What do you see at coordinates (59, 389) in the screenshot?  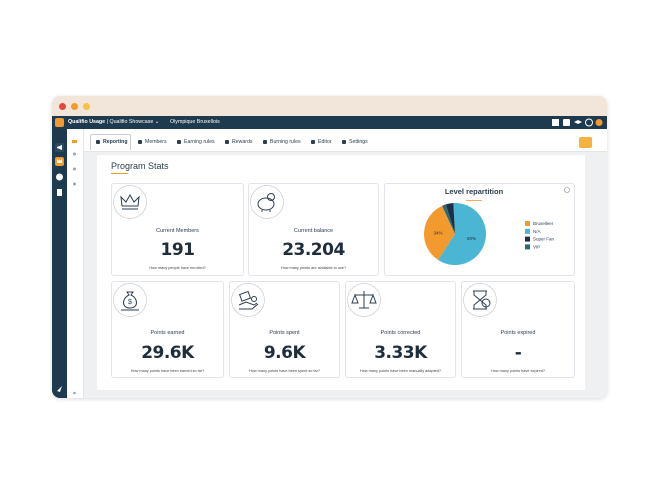 I see `rocket-icon` at bounding box center [59, 389].